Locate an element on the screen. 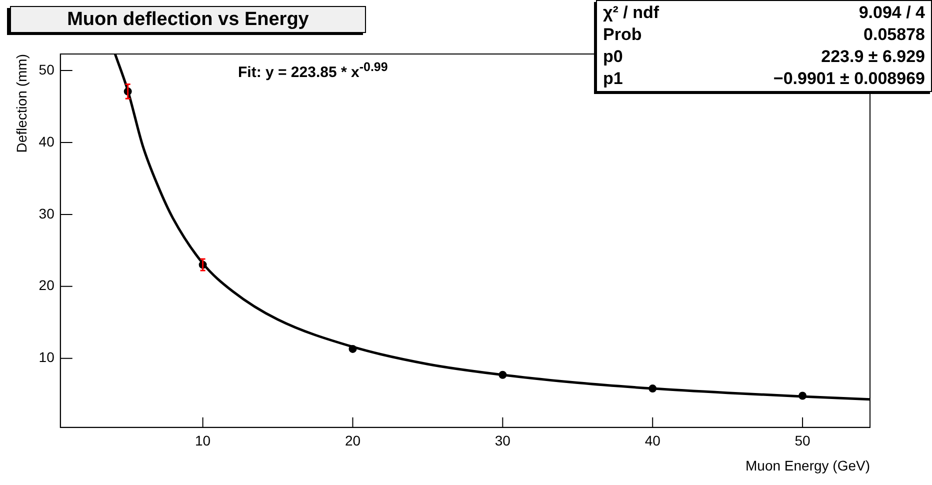 The height and width of the screenshot is (485, 932). y-axis-title: Deflection (mm) is located at coordinates (21, 103).